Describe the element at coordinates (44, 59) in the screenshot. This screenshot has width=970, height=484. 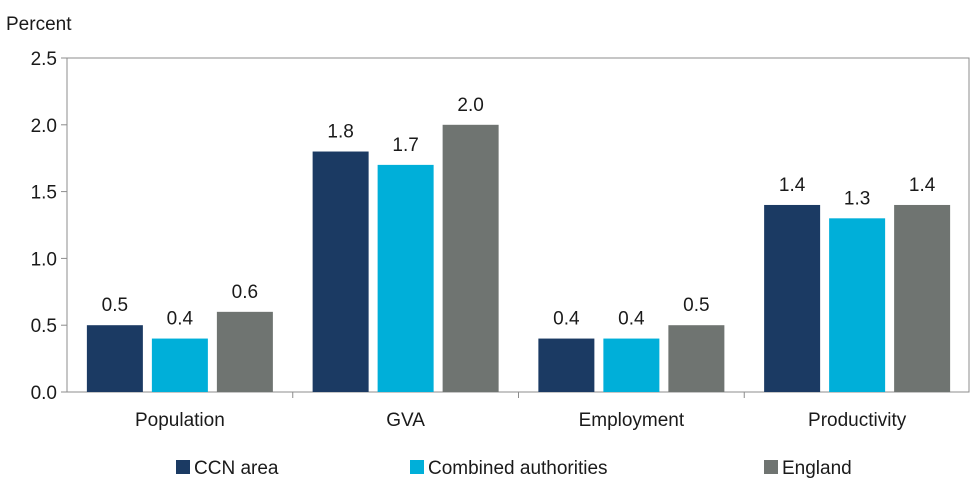
I see `y-tick-label: 2.5` at that location.